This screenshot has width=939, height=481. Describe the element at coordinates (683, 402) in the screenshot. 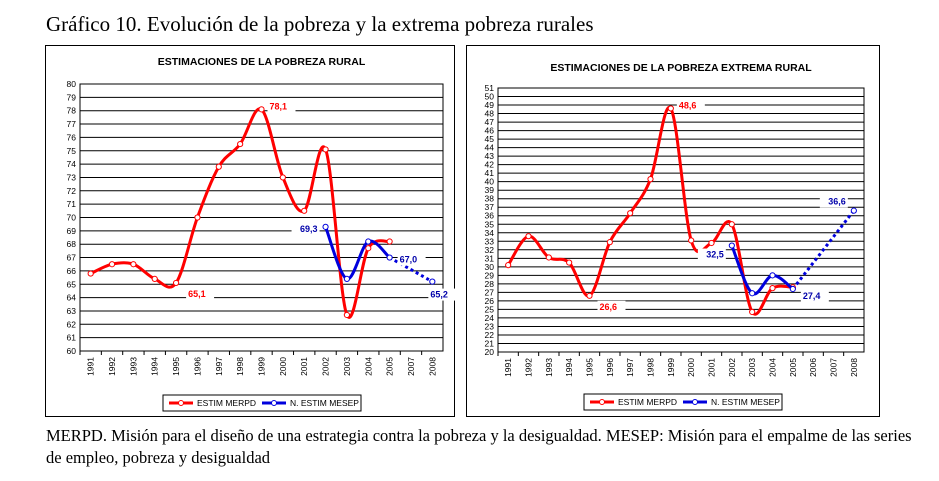

I see `legend: ESTIM MERPD N. ESTIM MESEP` at that location.